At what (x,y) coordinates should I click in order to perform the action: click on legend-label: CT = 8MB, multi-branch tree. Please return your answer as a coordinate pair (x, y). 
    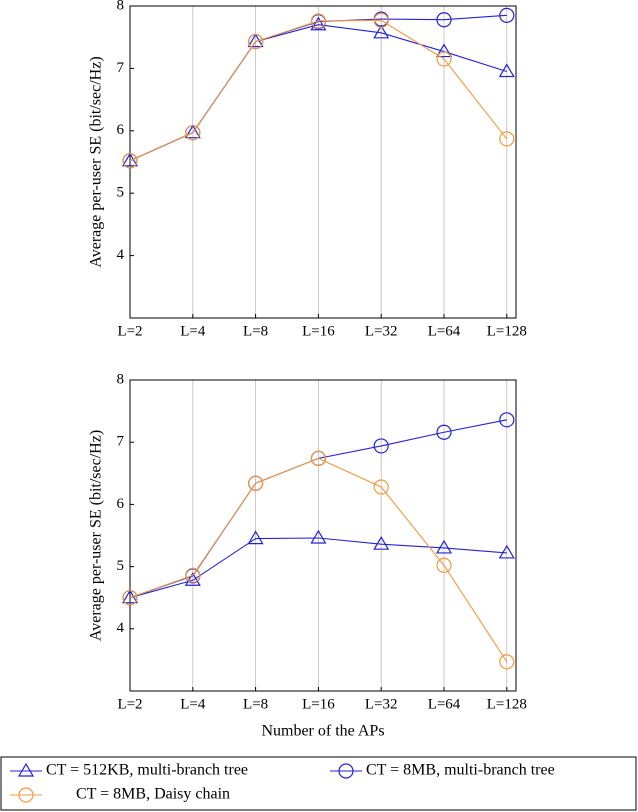
    Looking at the image, I should click on (460, 770).